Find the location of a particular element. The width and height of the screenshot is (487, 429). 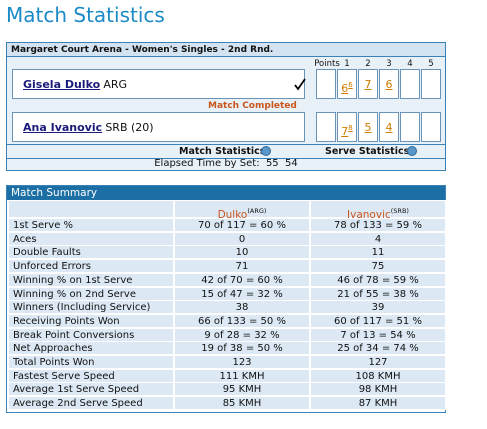

stat-value: 7 of 13 = 54 % is located at coordinates (378, 334).